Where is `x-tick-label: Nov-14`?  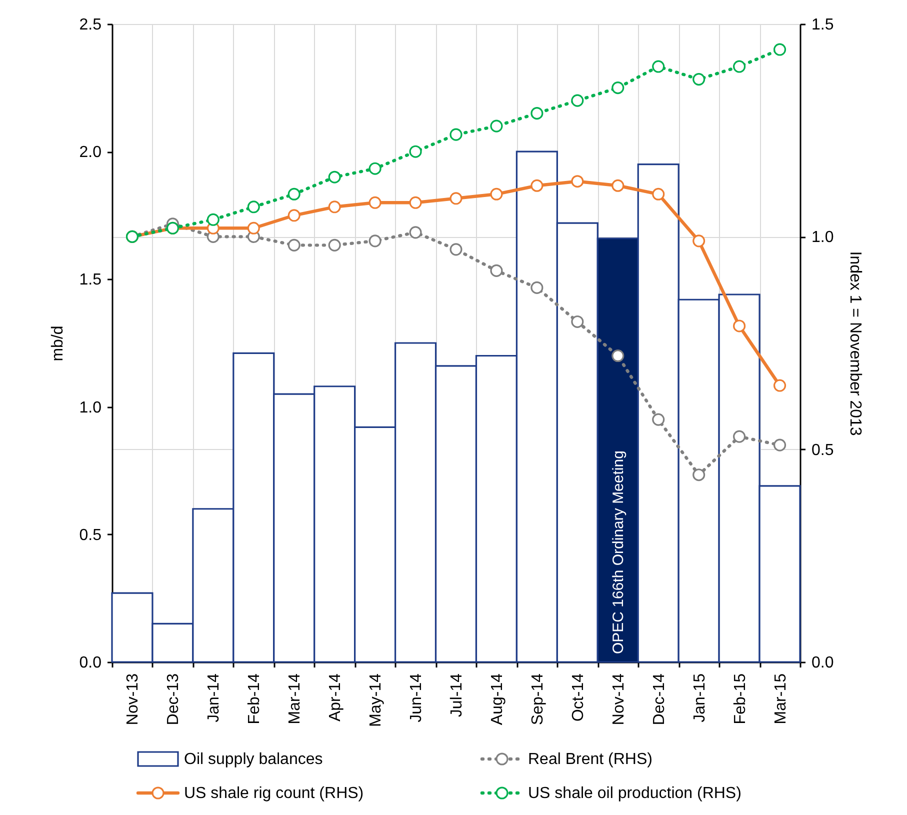
x-tick-label: Nov-14 is located at coordinates (619, 699).